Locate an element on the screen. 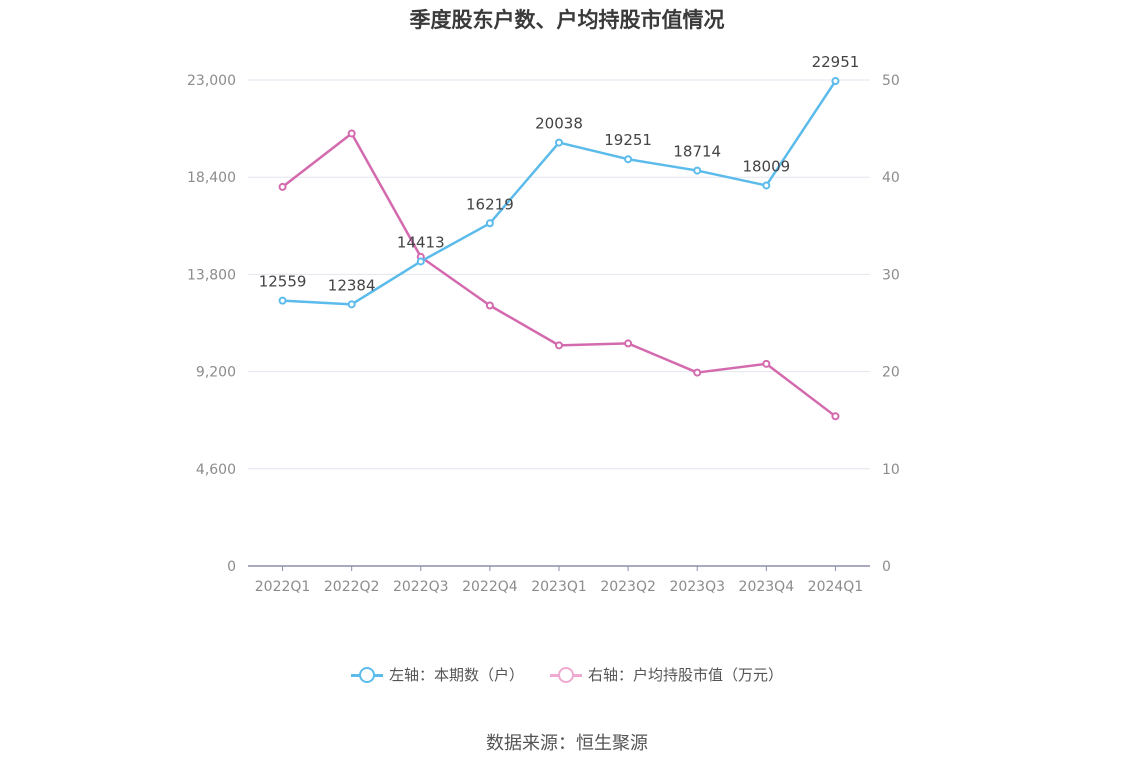 Image resolution: width=1134 pixels, height=766 pixels. x-tick-label: 2023Q2 is located at coordinates (628, 587).